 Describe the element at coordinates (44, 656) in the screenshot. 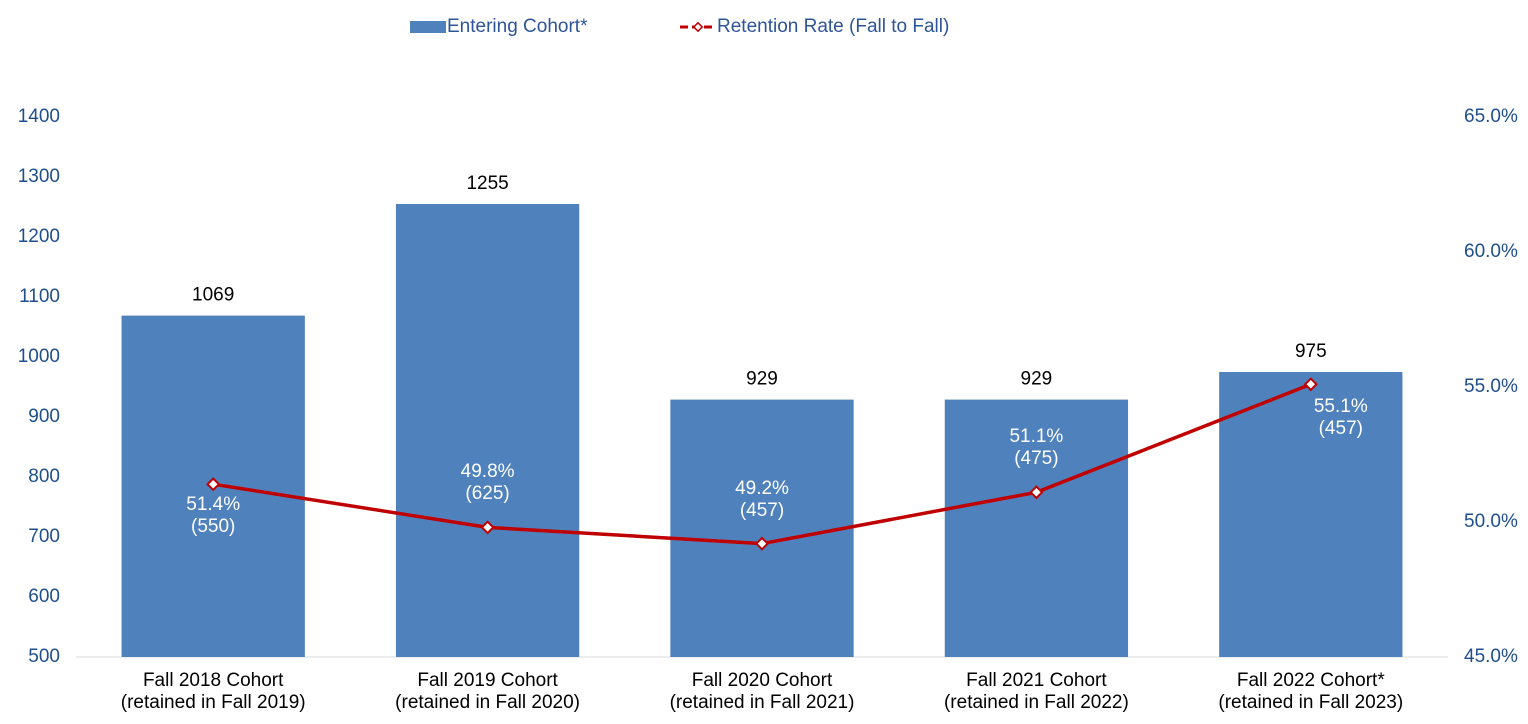

I see `y-tick-label: 500` at that location.